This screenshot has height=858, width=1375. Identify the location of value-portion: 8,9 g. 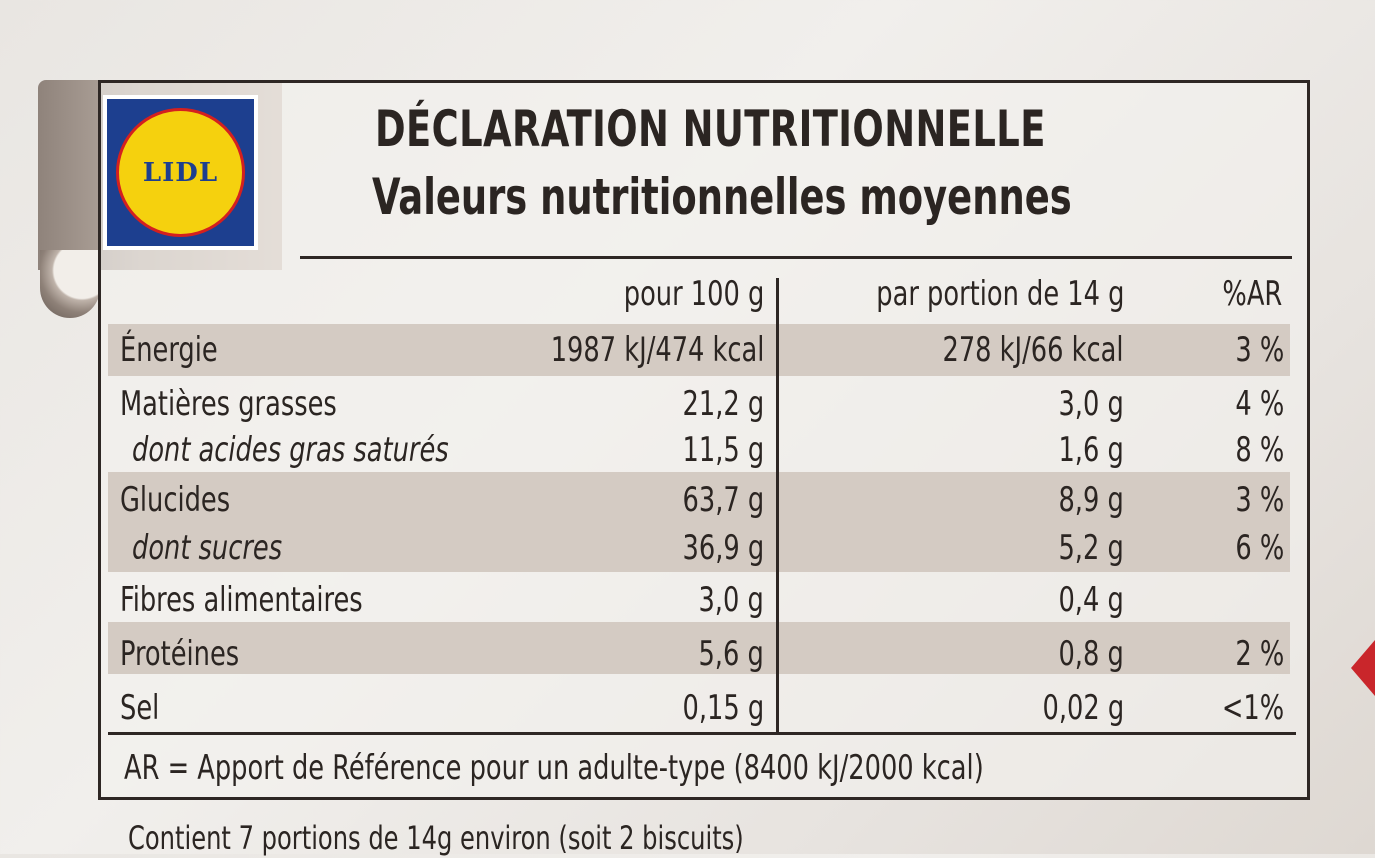
(1091, 500).